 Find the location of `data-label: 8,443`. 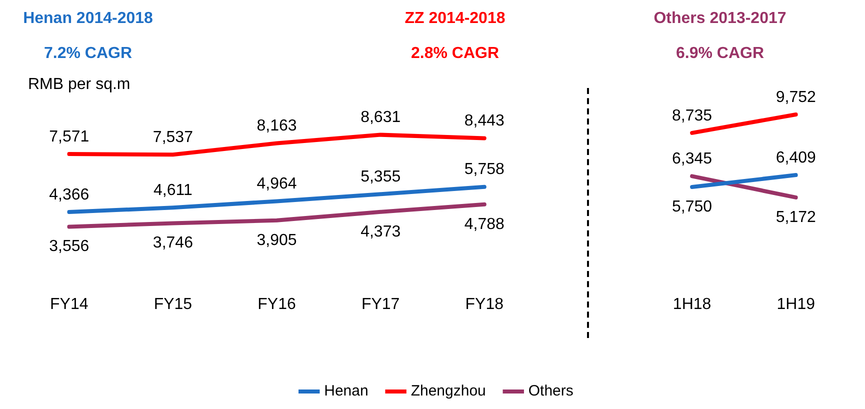

data-label: 8,443 is located at coordinates (484, 121).